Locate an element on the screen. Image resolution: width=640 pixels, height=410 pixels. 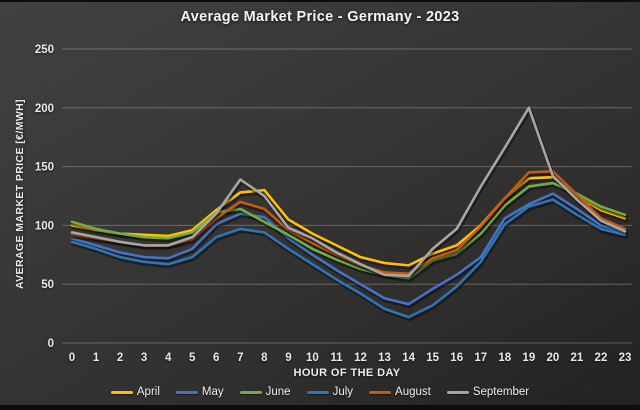
legend-item-april: April is located at coordinates (135, 392).